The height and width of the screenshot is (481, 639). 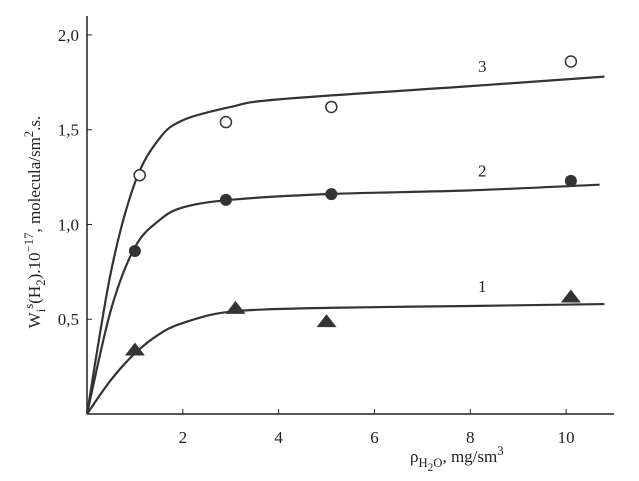 What do you see at coordinates (470, 437) in the screenshot?
I see `x-tick-label: 8` at bounding box center [470, 437].